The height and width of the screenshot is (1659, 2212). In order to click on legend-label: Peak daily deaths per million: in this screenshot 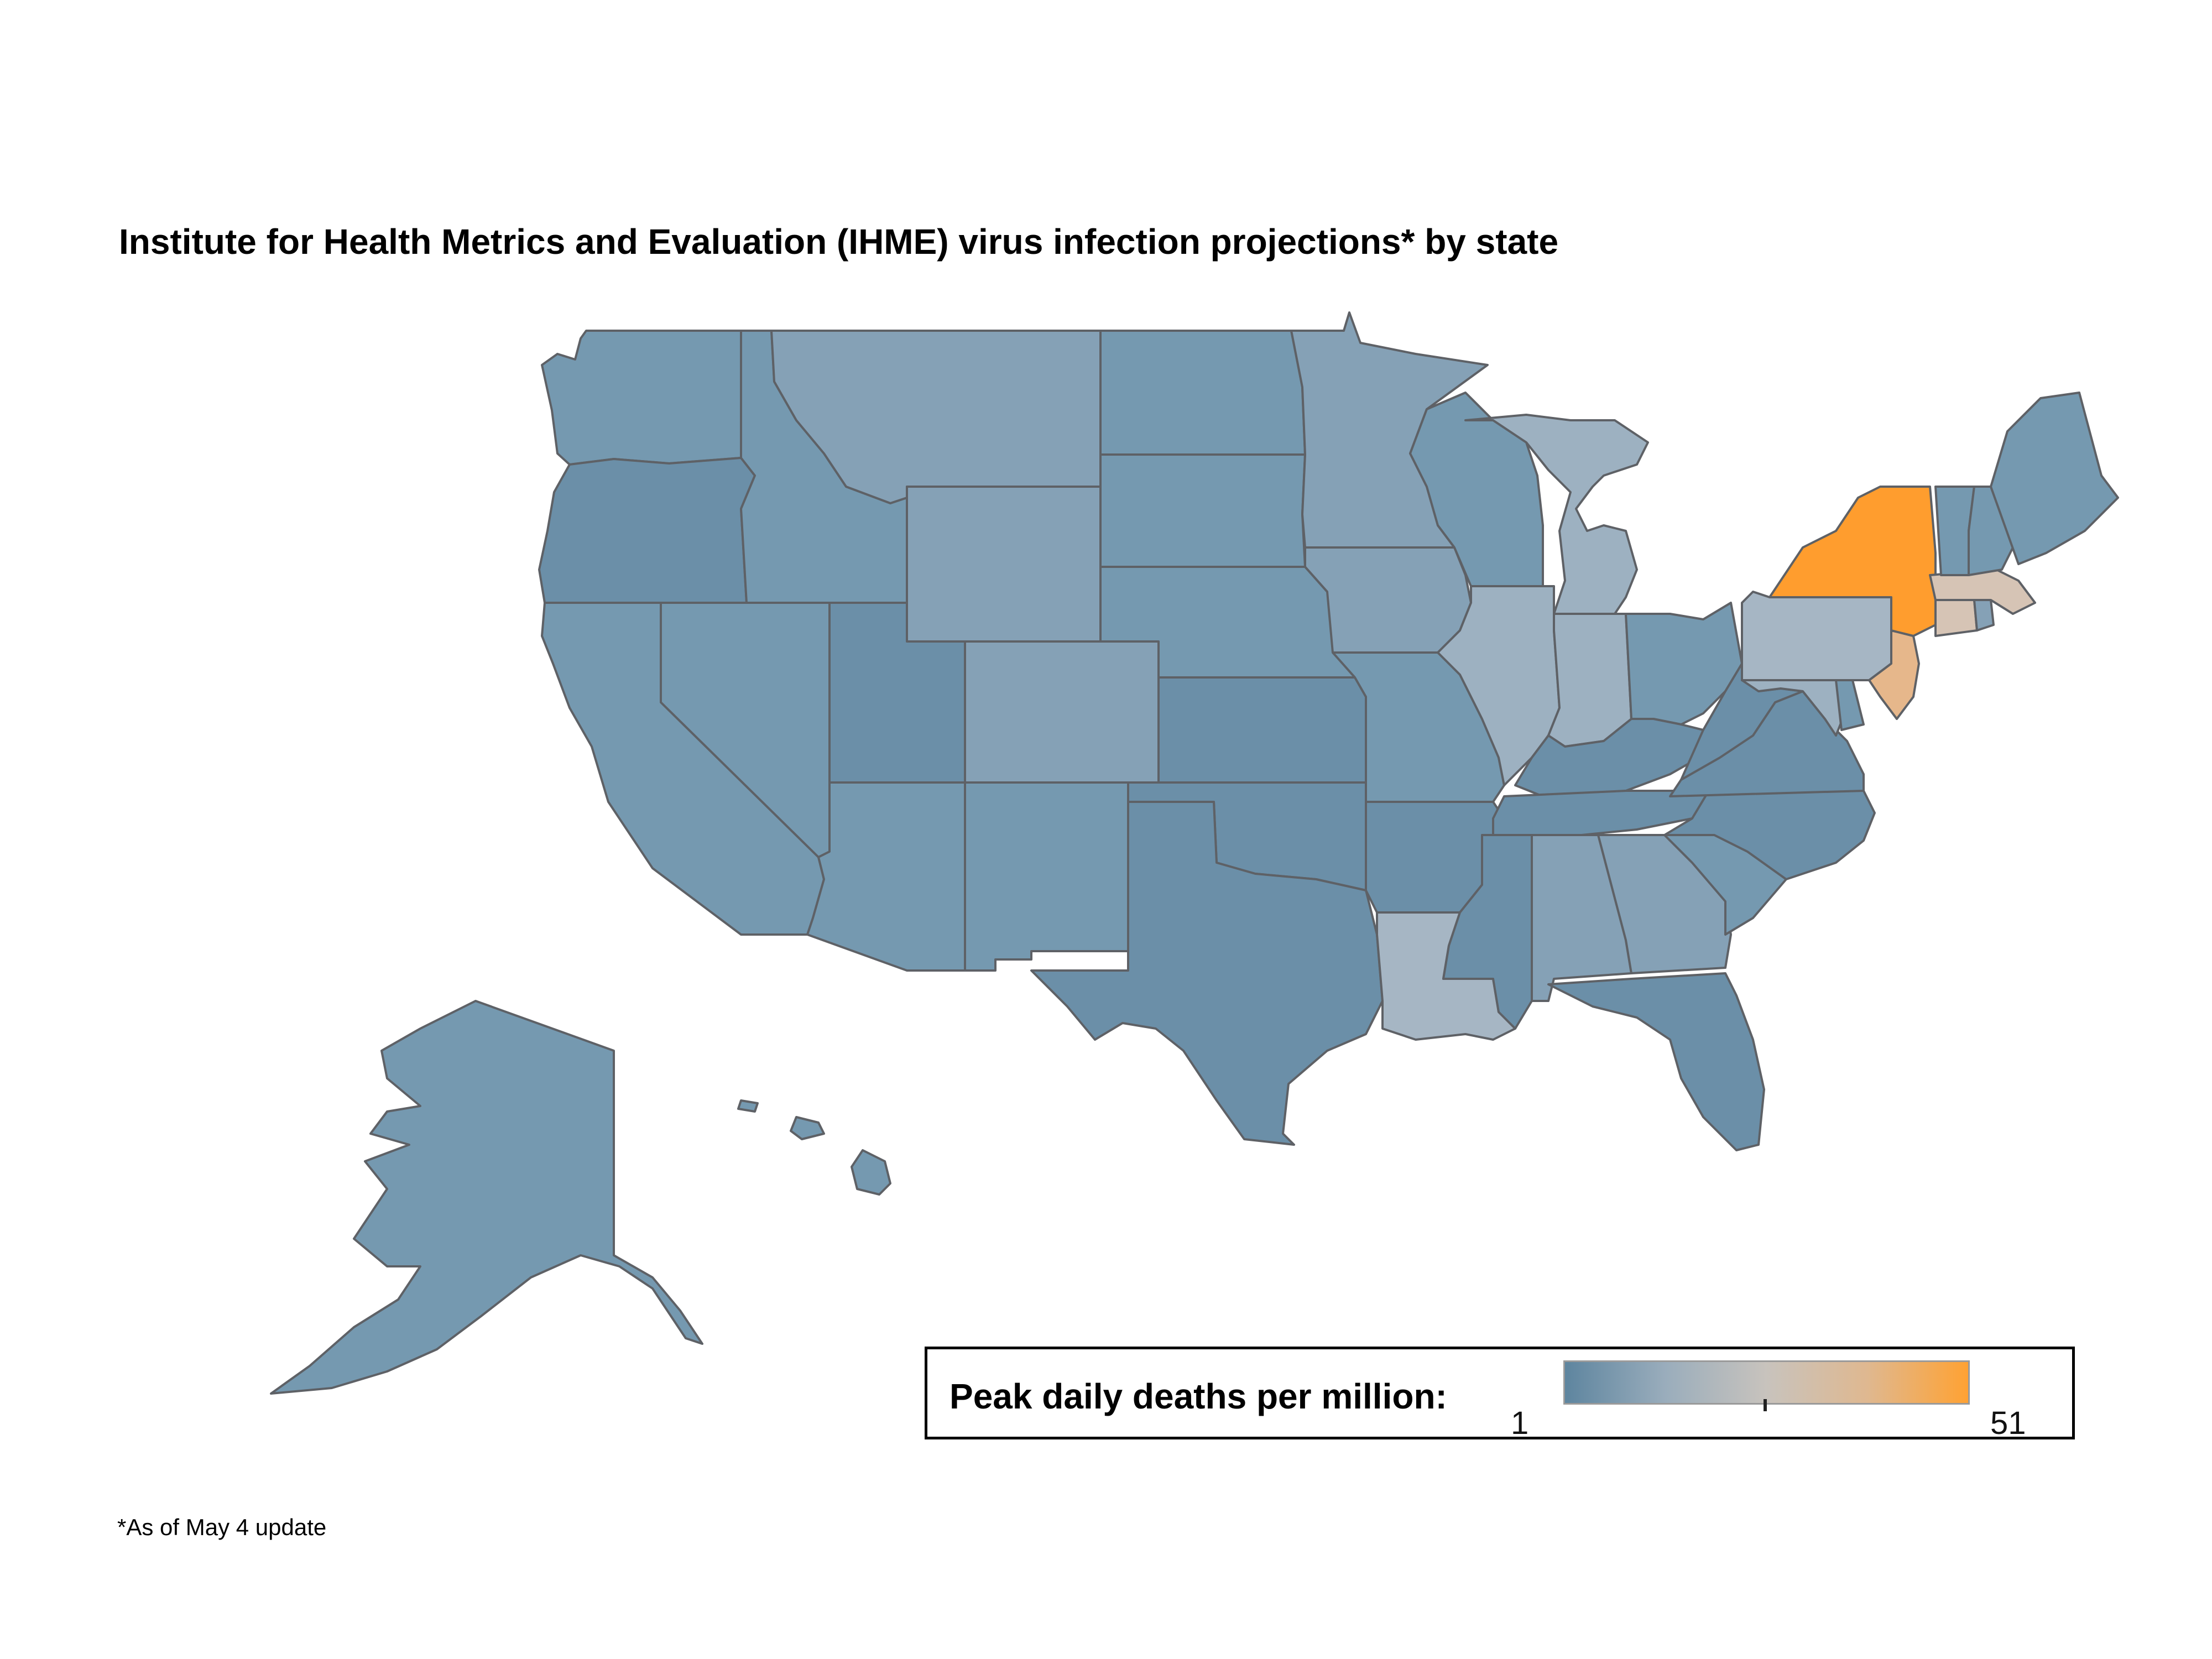, I will do `click(1198, 1396)`.